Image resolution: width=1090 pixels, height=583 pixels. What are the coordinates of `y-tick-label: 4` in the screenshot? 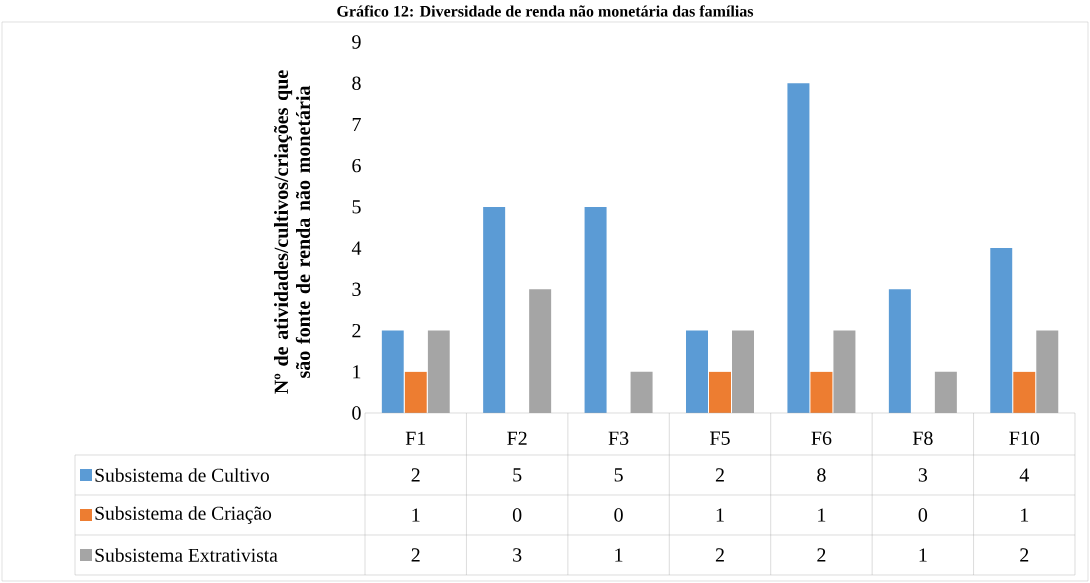 It's located at (356, 248).